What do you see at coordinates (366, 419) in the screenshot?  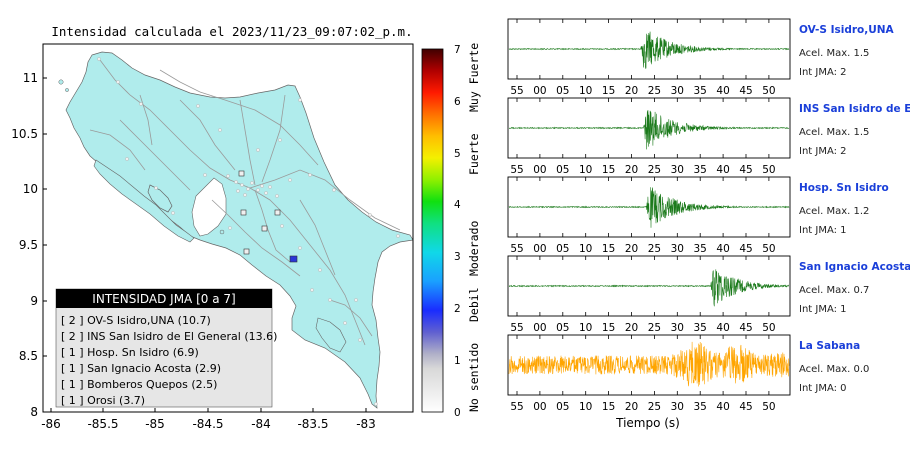 I see `lon-tick: -83` at bounding box center [366, 419].